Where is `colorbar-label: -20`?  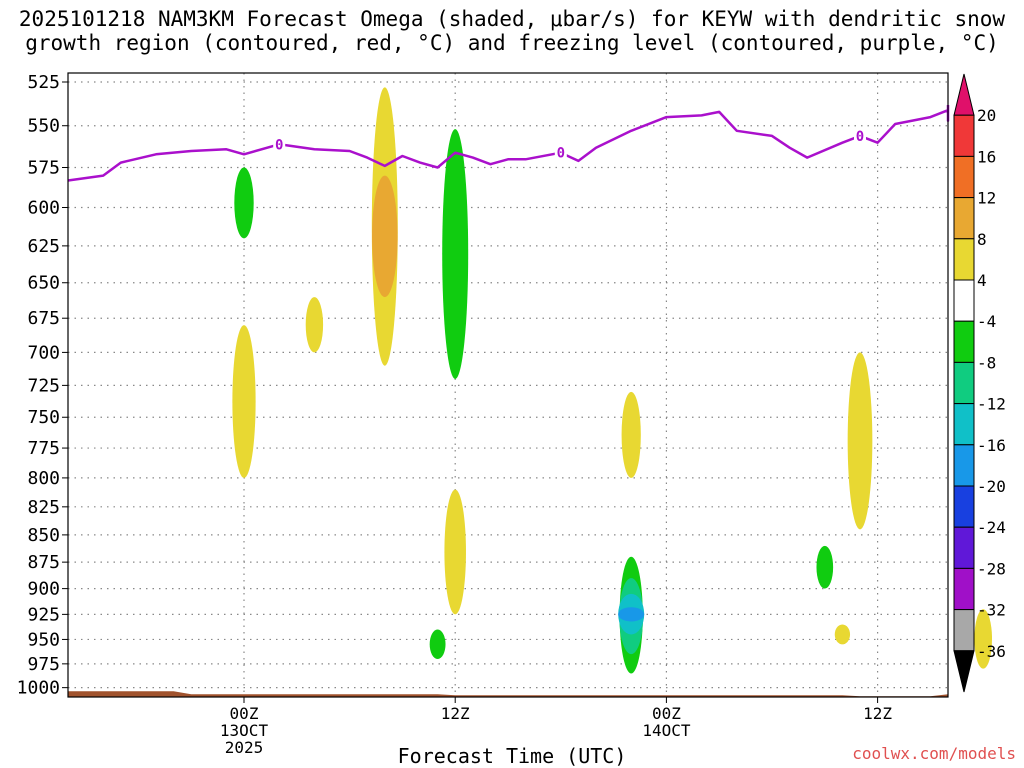
colorbar-label: -20 is located at coordinates (991, 486).